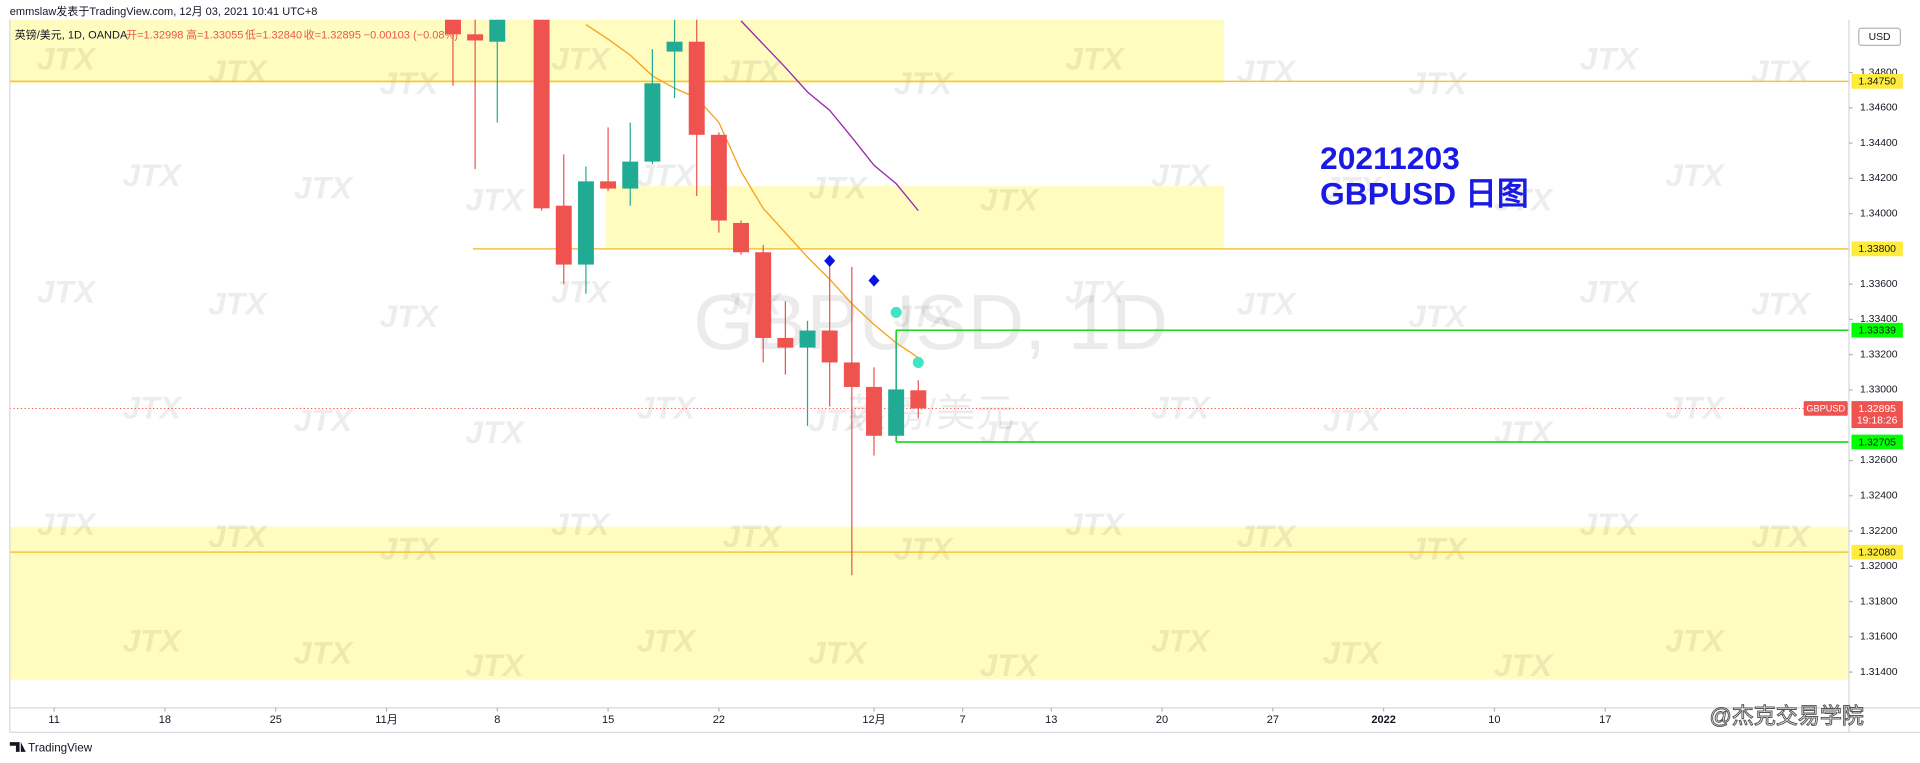 This screenshot has width=1920, height=763. What do you see at coordinates (1879, 637) in the screenshot?
I see `y-tick-label: 1.31600` at bounding box center [1879, 637].